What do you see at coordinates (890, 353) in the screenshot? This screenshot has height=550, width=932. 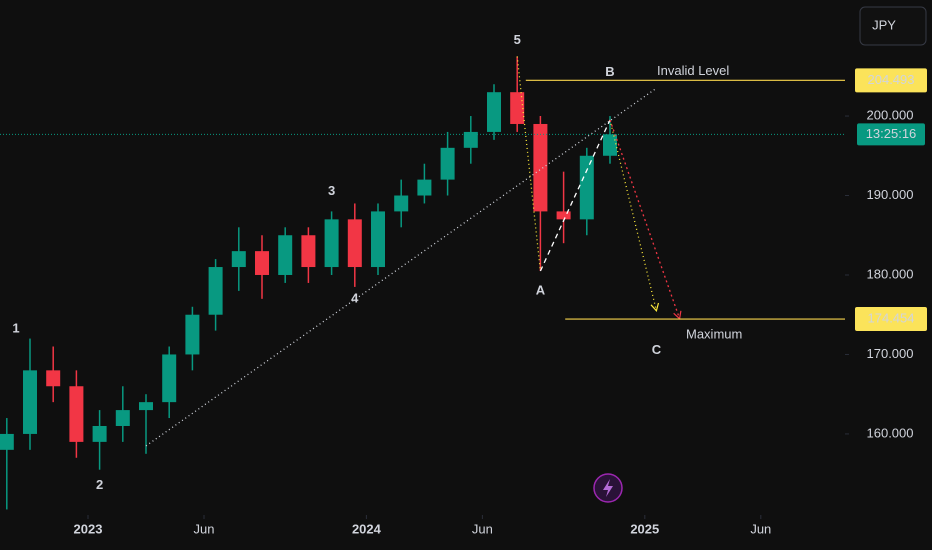 I see `y-tick-label: 170.000` at bounding box center [890, 353].